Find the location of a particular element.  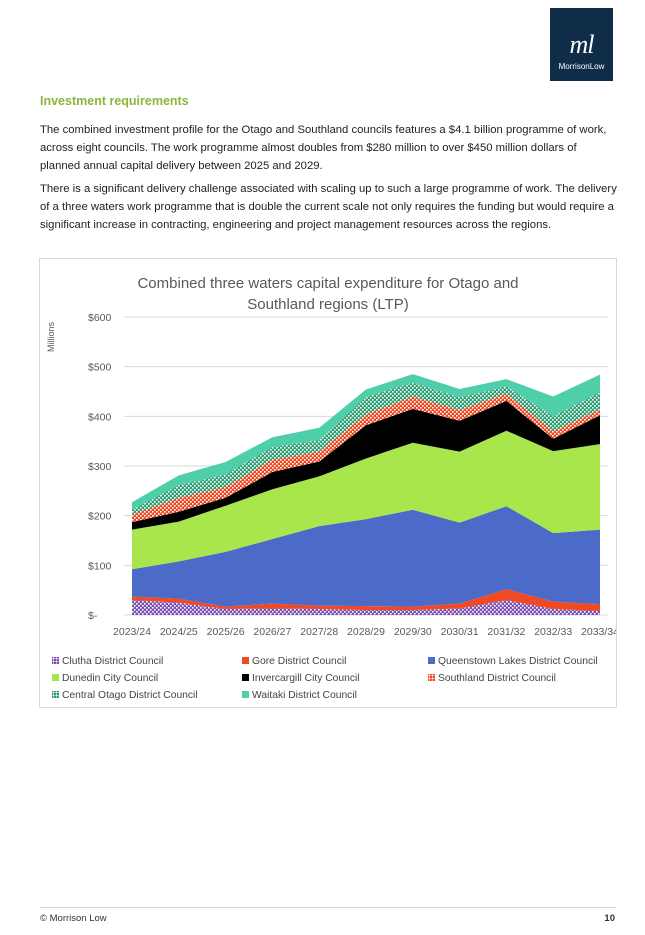

x-tick-label: 2023/24 is located at coordinates (132, 632).